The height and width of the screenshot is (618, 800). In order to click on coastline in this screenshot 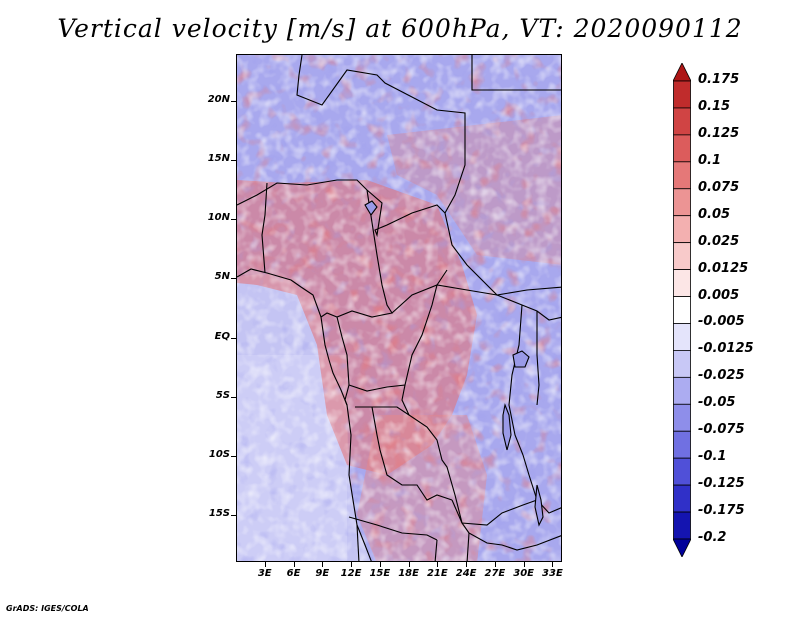, I will do `click(304, 414)`.